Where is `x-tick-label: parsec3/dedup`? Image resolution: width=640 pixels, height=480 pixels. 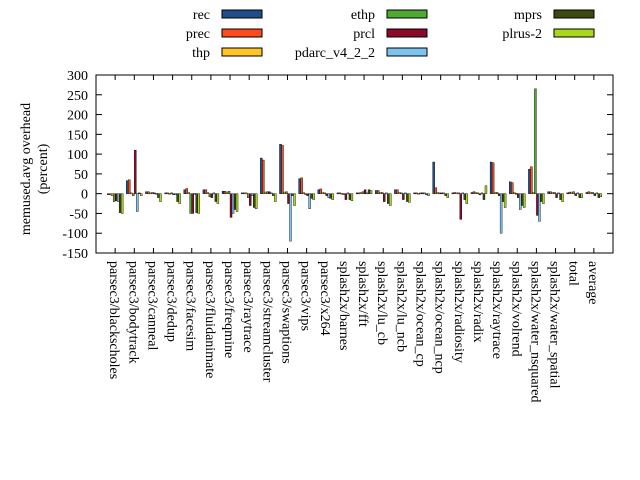
x-tick-label: parsec3/dedup is located at coordinates (171, 301).